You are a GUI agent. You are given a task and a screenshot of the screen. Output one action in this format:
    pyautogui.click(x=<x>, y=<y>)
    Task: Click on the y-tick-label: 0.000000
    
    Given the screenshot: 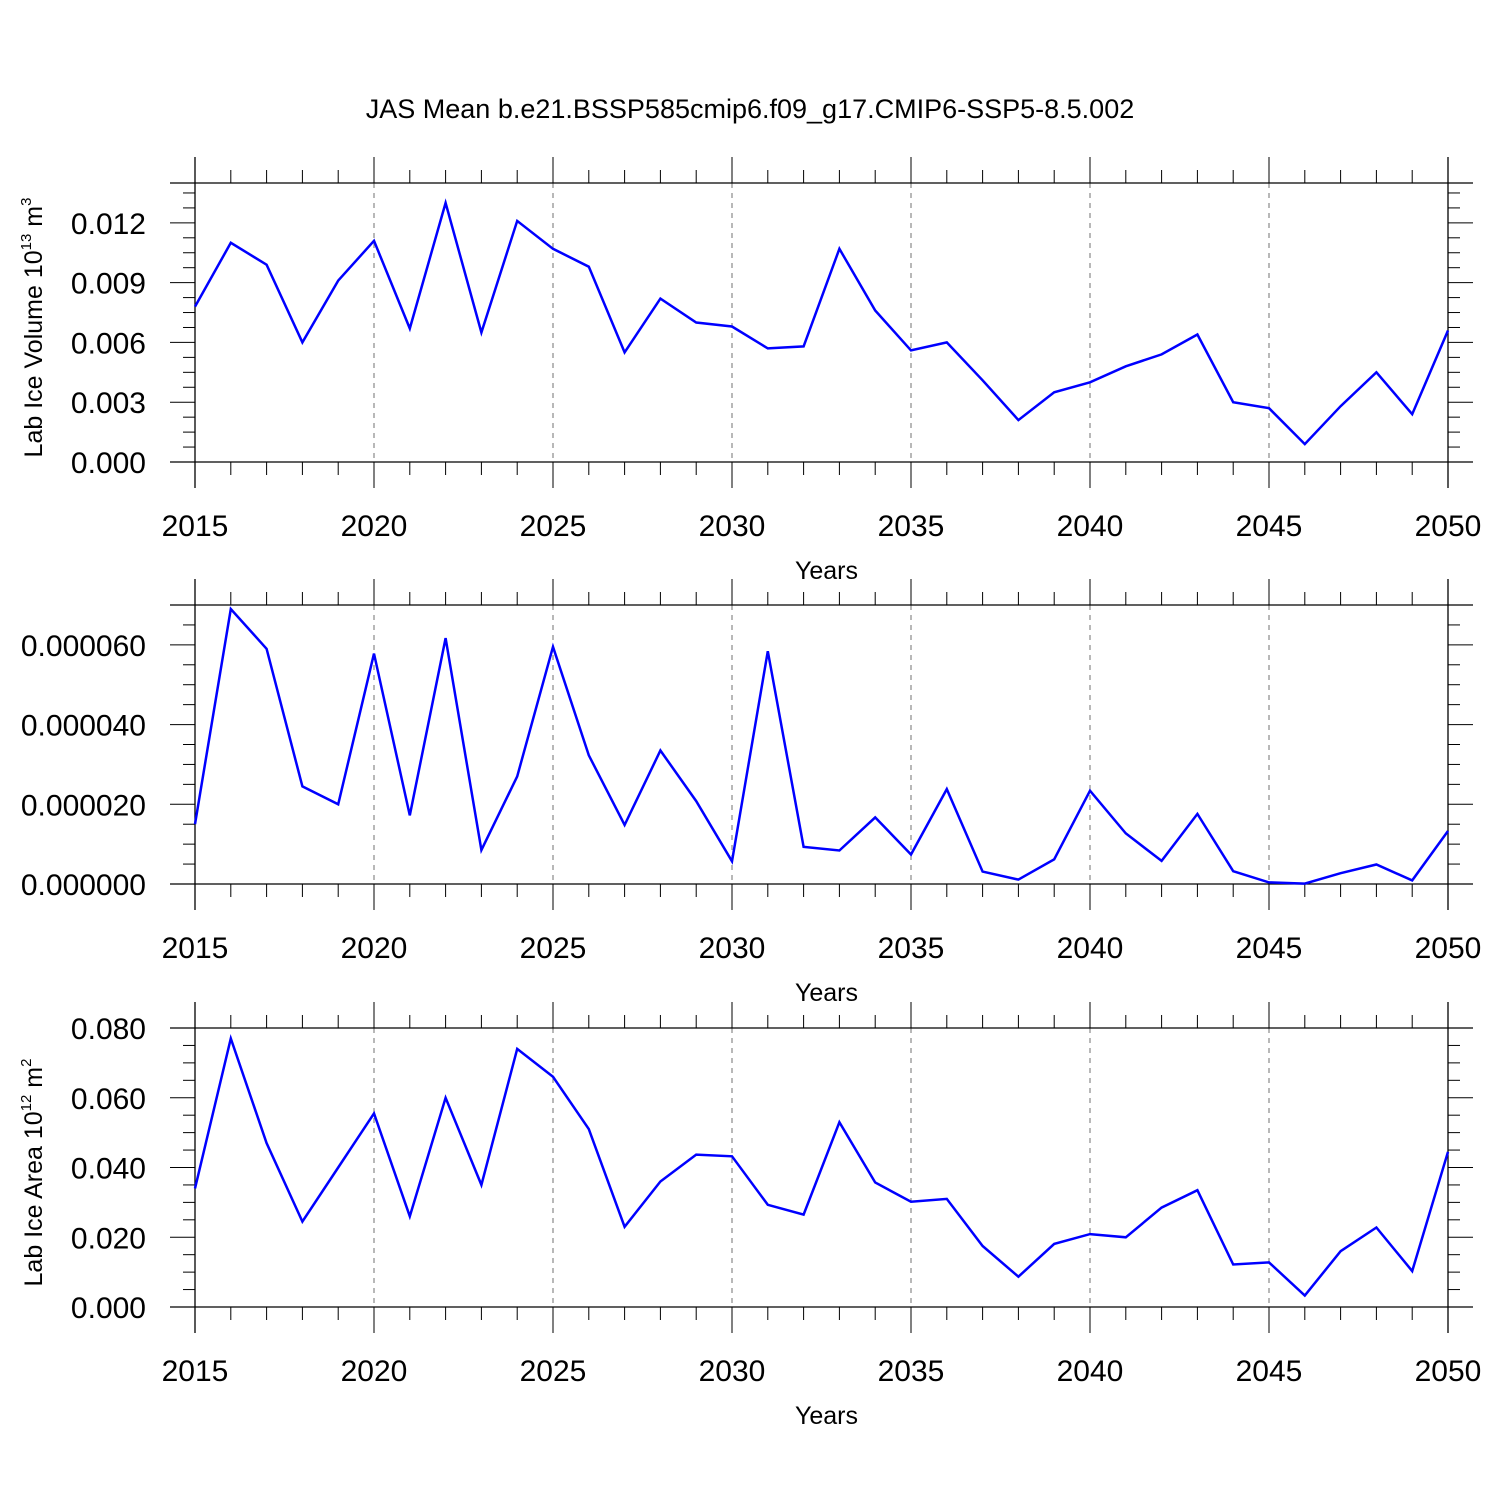 What is the action you would take?
    pyautogui.click(x=83, y=885)
    